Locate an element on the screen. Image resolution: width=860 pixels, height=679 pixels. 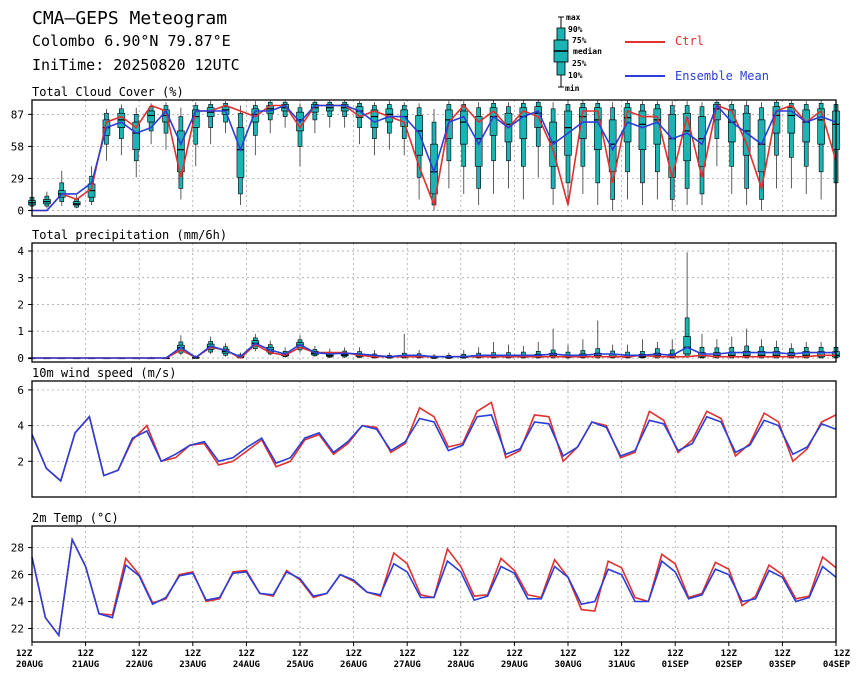
init-time-label: IniTime: 20250820 12UTC is located at coordinates (136, 65).